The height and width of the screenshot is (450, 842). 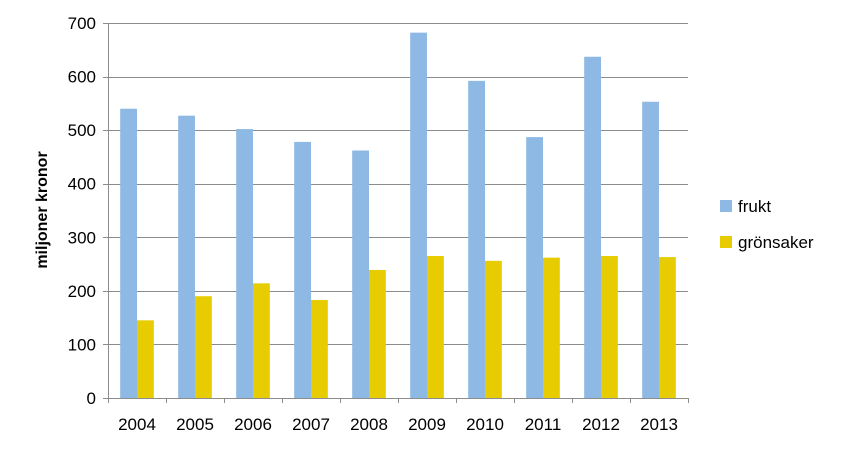 I want to click on bar-grönsaker-2007, so click(x=319, y=348).